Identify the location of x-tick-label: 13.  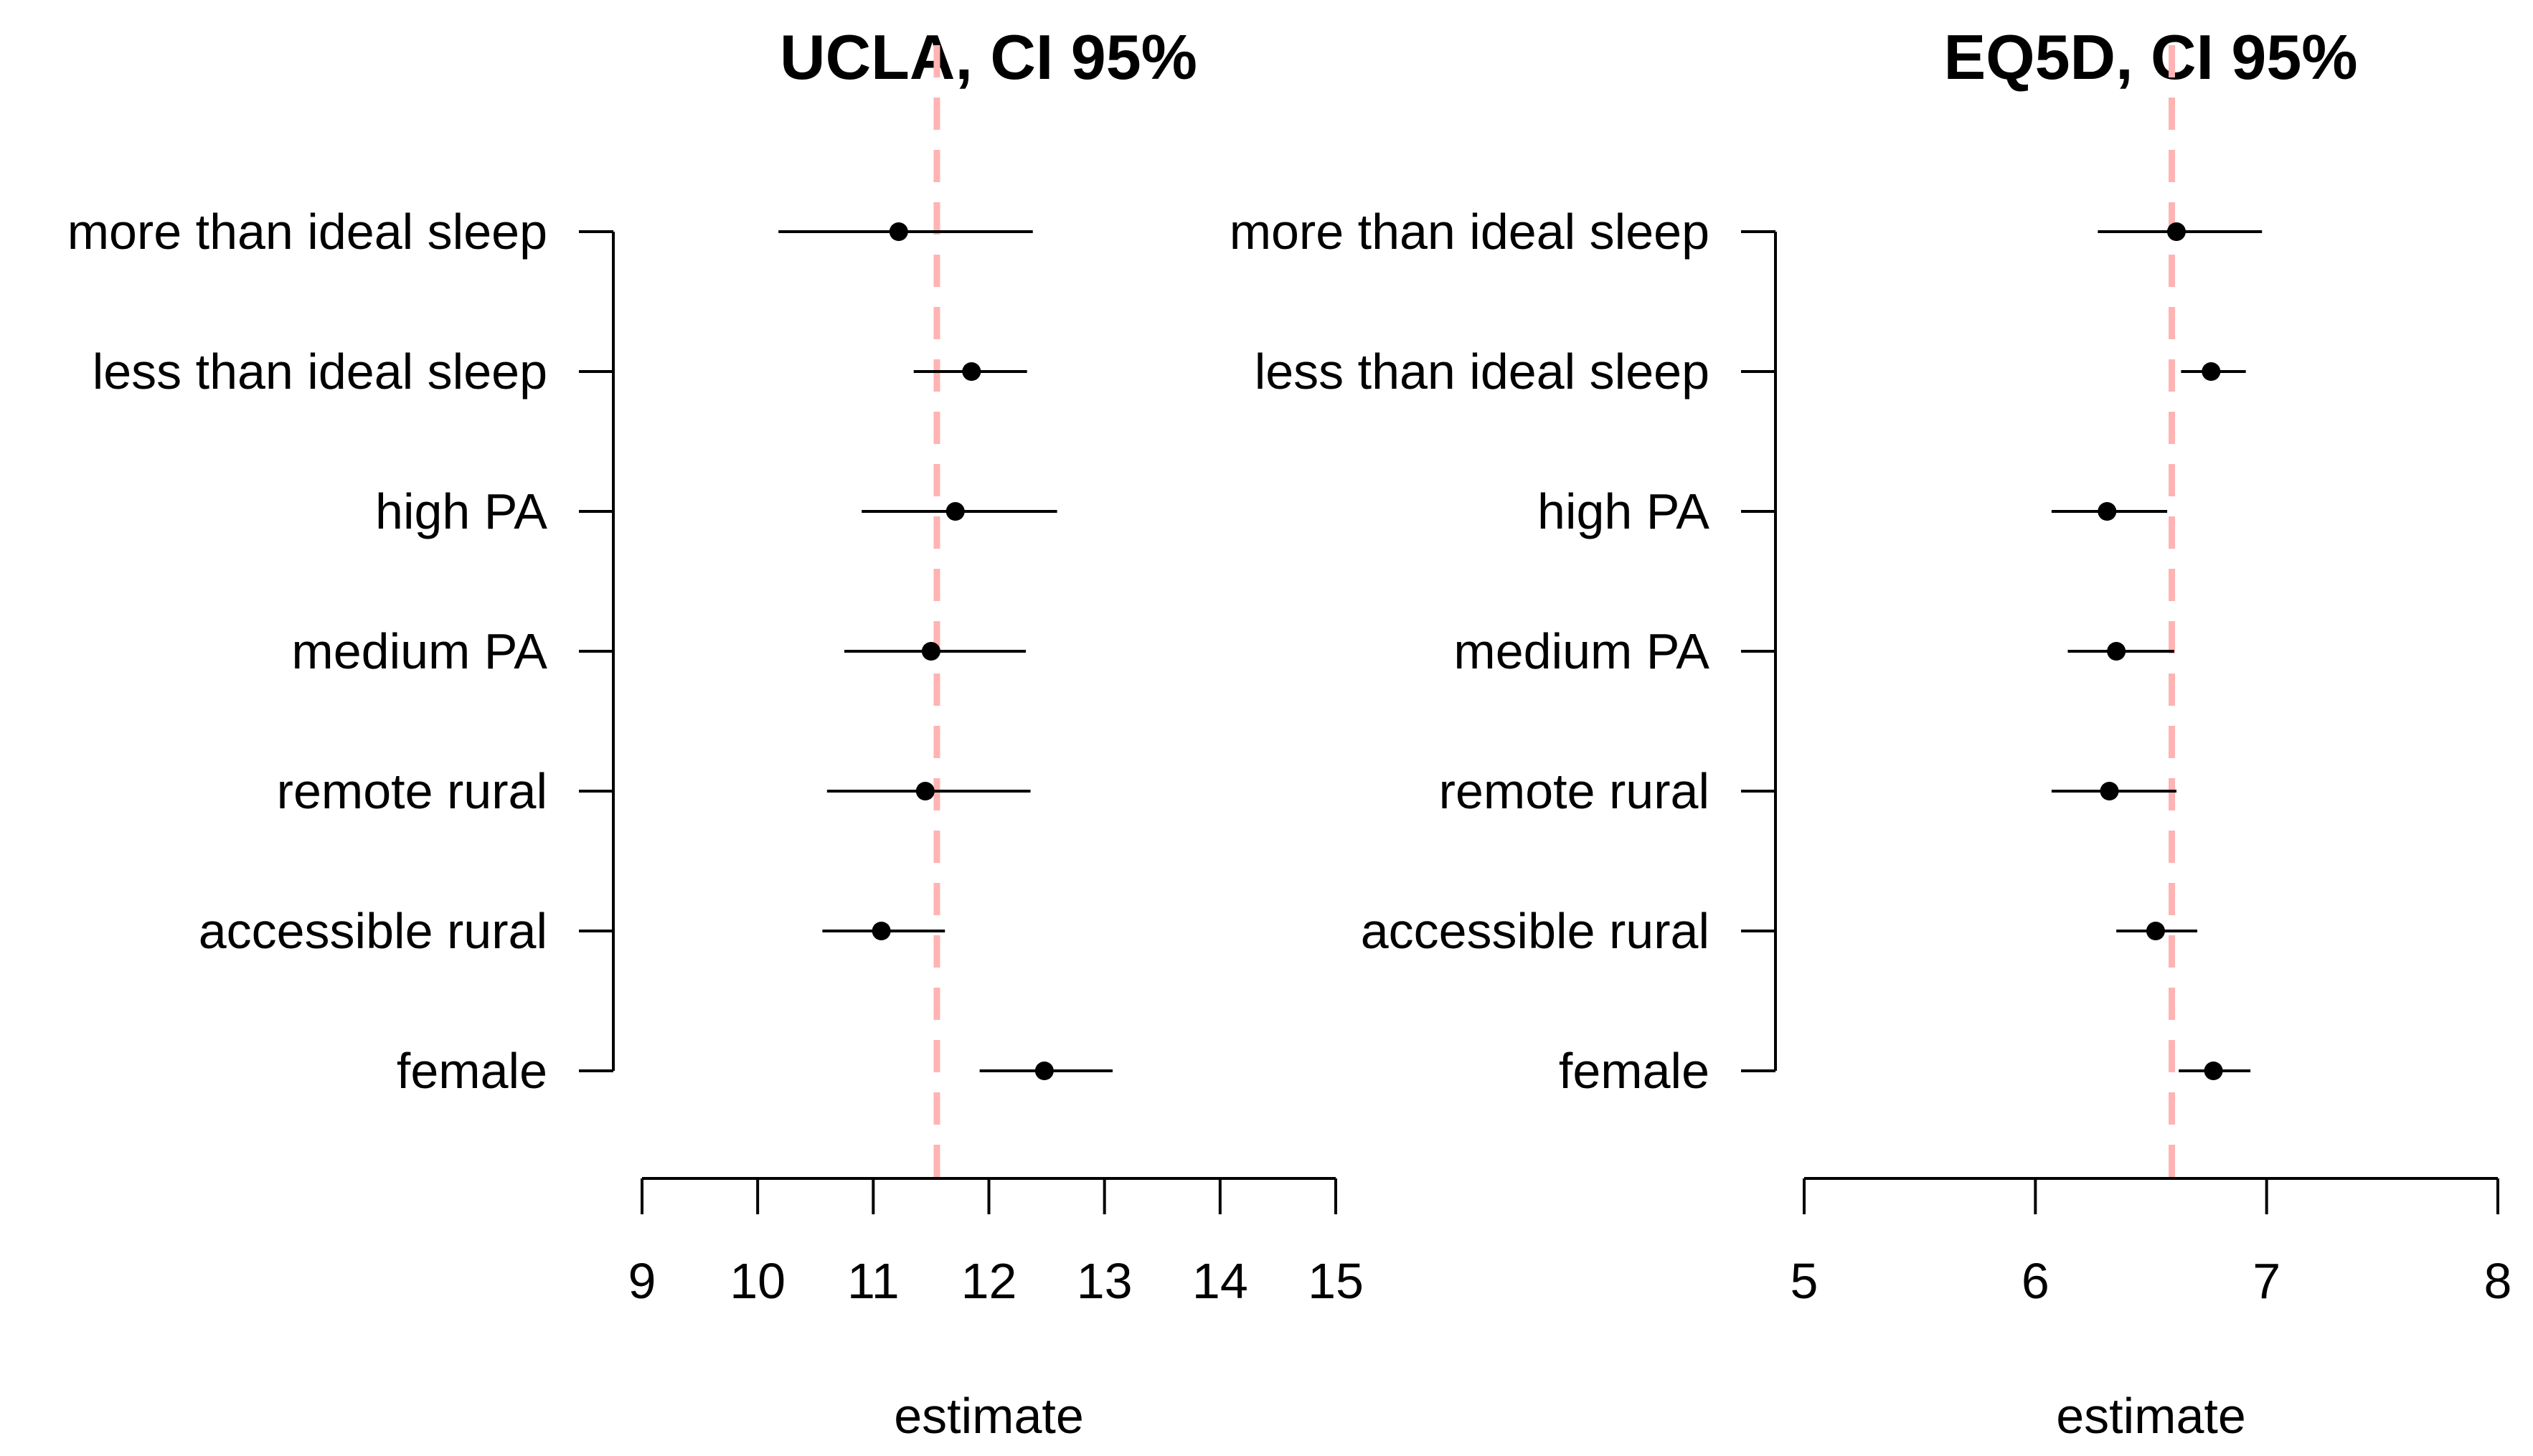
(1105, 1281).